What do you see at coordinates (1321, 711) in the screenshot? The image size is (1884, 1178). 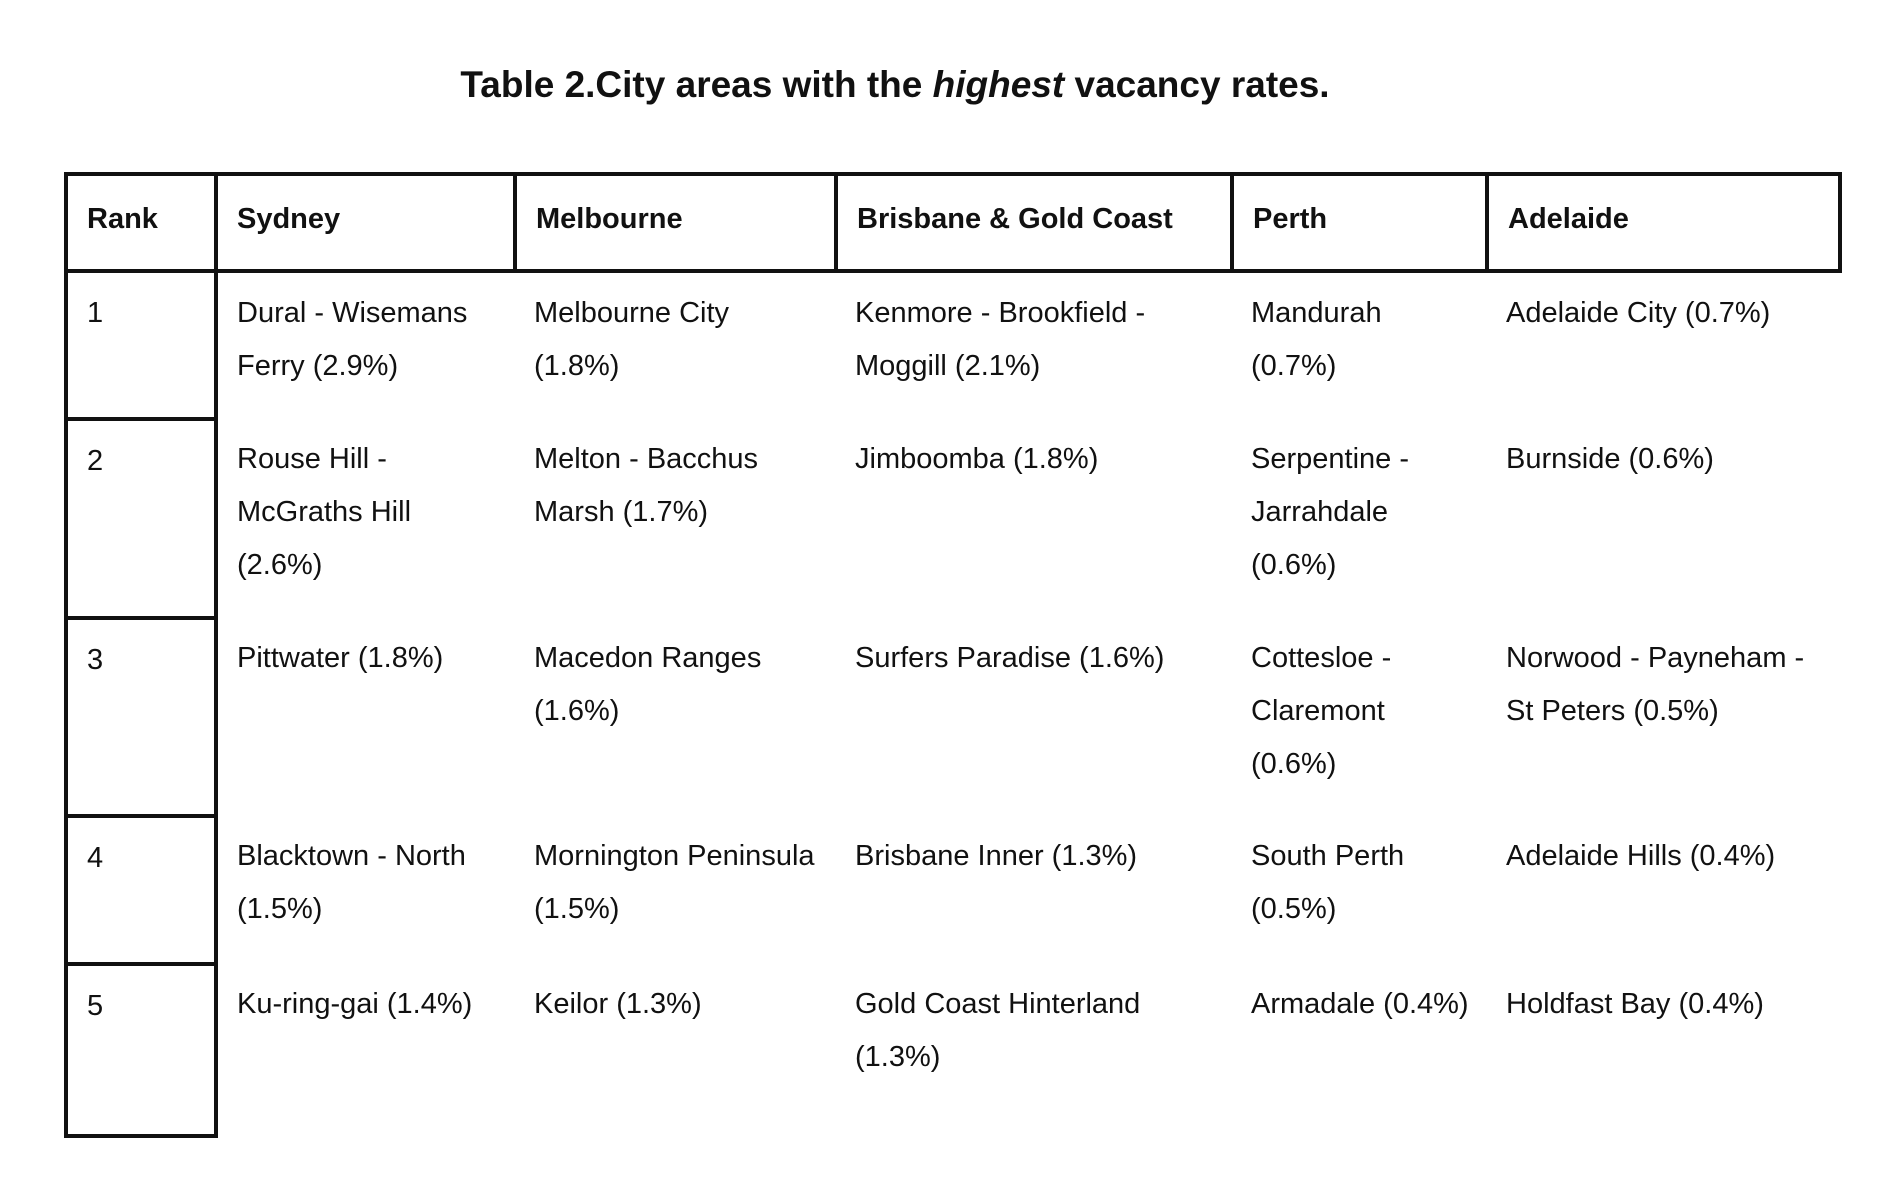 I see `perth-cell: Cottesloe - Claremont (0.6%)` at bounding box center [1321, 711].